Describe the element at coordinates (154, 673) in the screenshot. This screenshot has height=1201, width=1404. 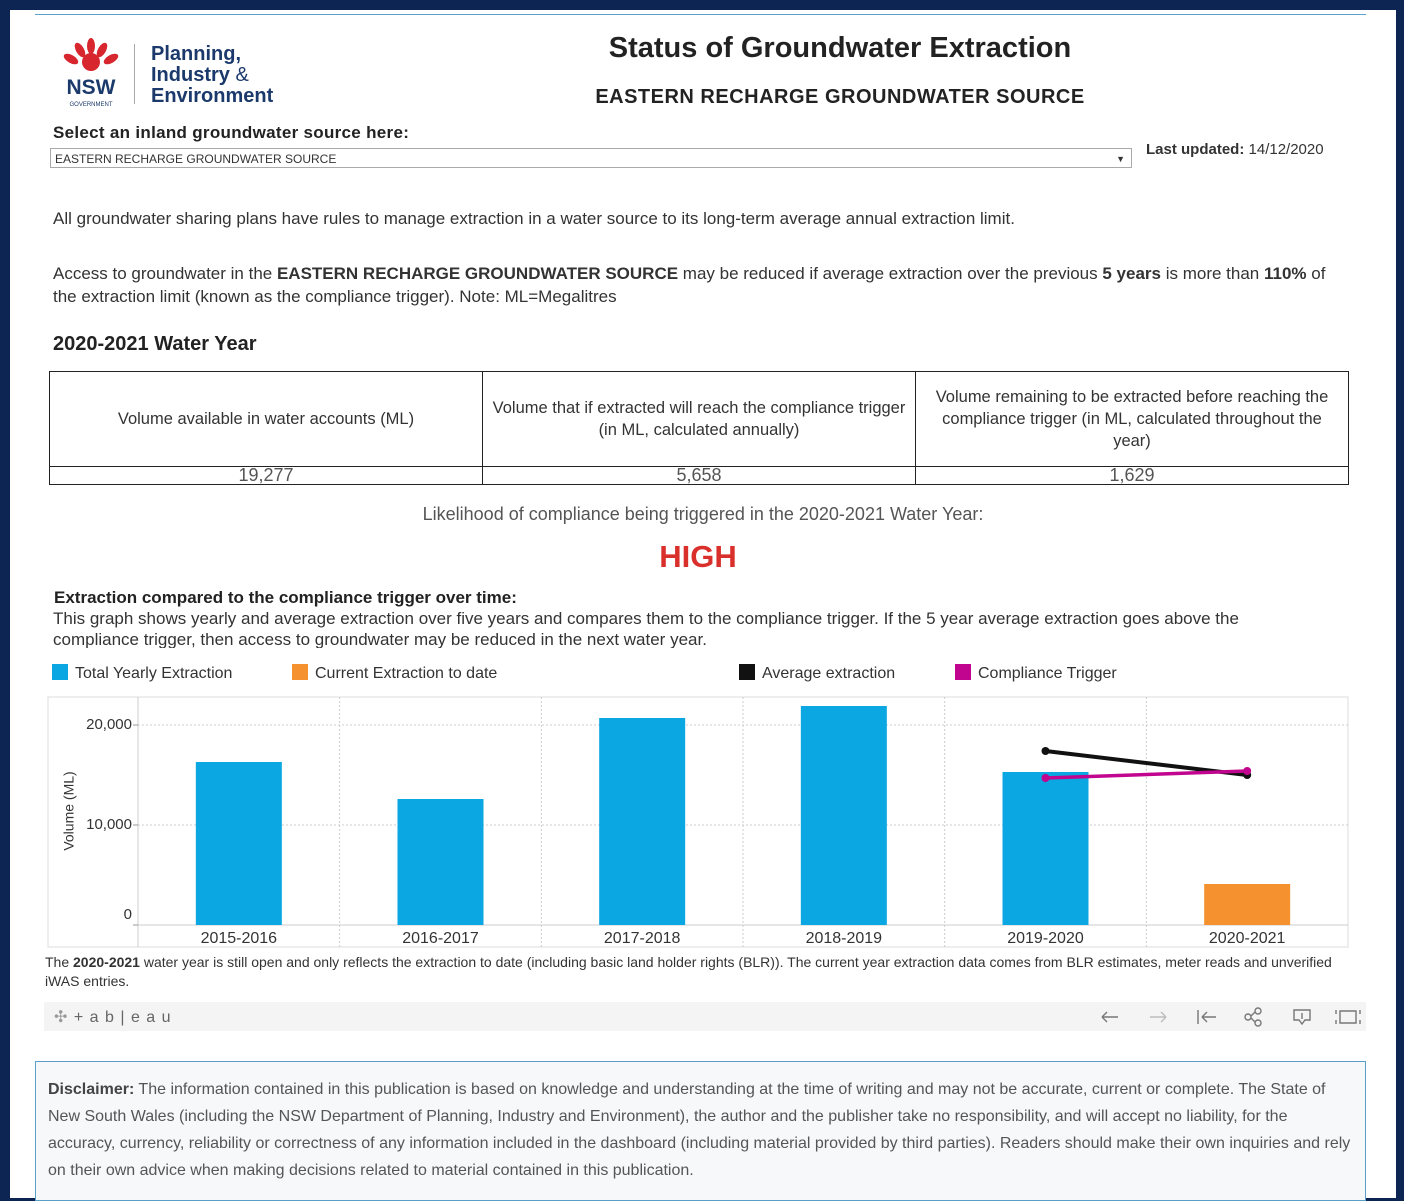
I see `legend-label: Total Yearly Extraction` at that location.